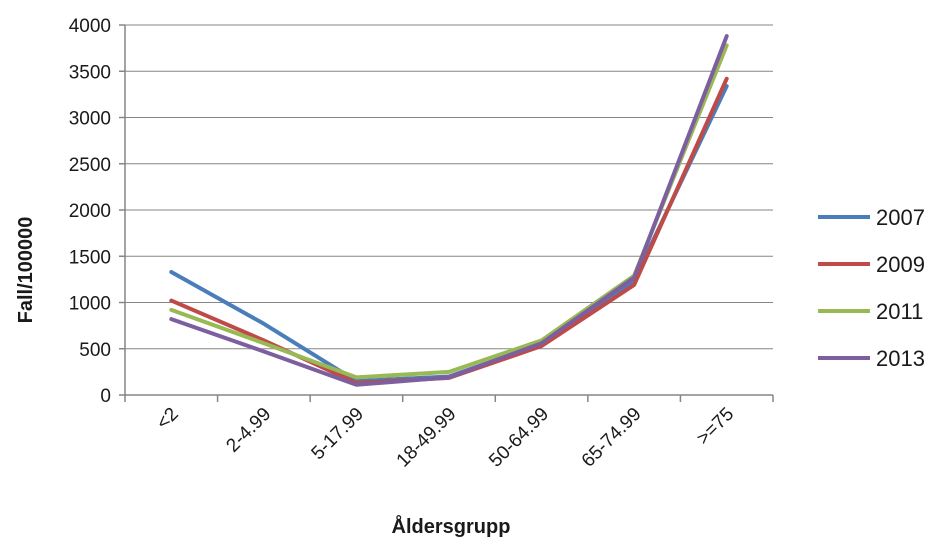 Image resolution: width=940 pixels, height=545 pixels. I want to click on x-tick-label: >=75, so click(715, 426).